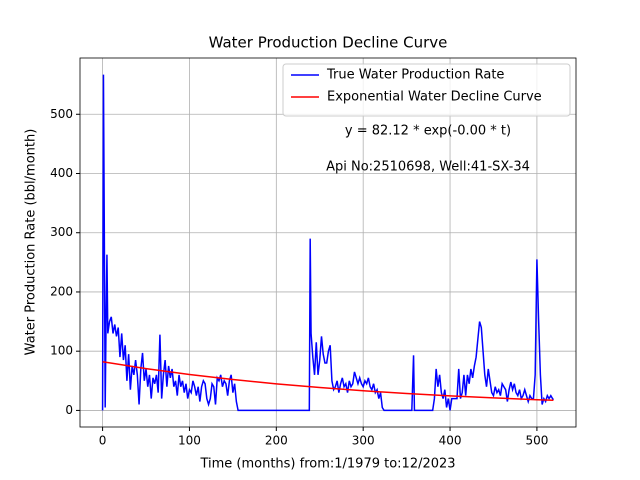 The image size is (640, 480). I want to click on y-tick-label: 200, so click(61, 291).